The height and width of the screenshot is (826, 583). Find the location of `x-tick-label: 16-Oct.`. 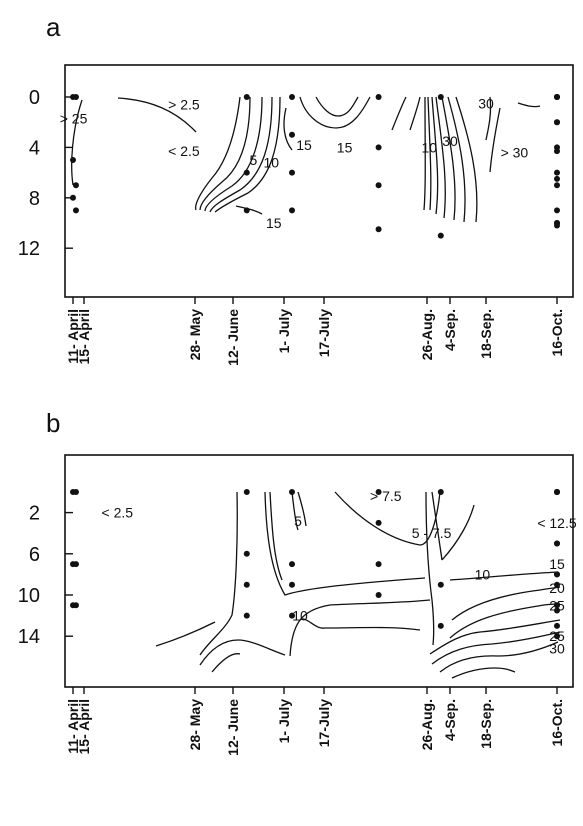

x-tick-label: 16-Oct. is located at coordinates (557, 332).